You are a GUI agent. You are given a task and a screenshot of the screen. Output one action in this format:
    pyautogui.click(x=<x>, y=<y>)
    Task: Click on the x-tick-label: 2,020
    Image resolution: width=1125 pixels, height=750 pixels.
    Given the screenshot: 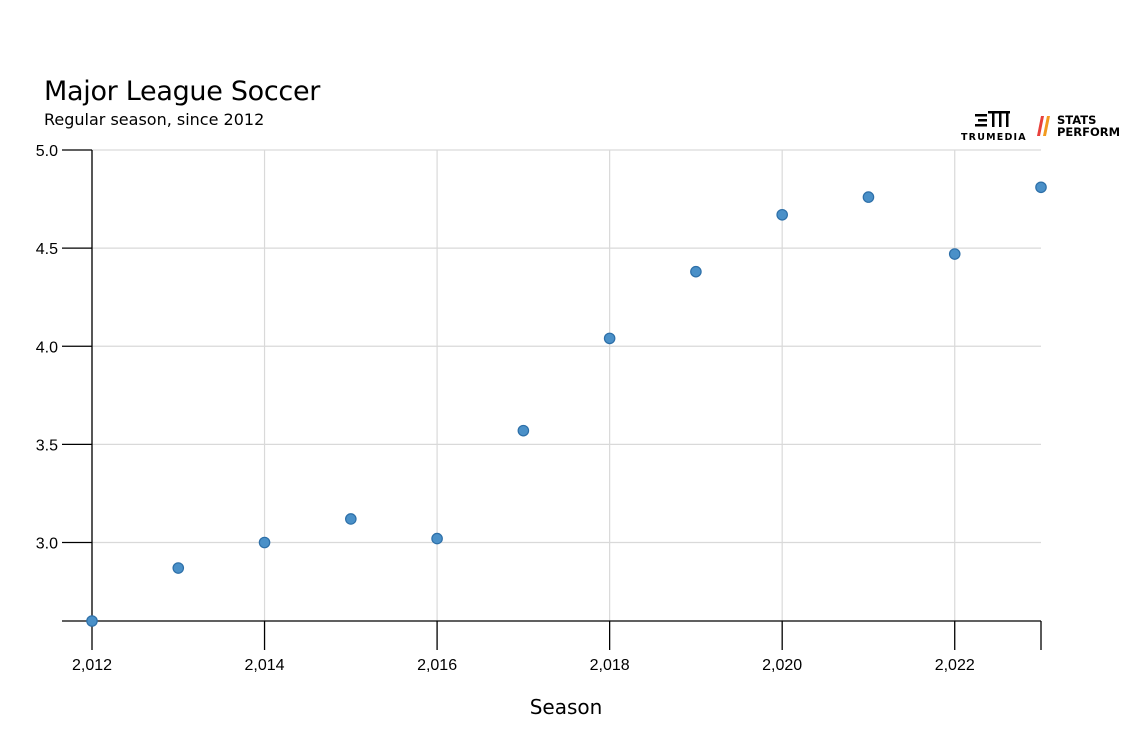 What is the action you would take?
    pyautogui.click(x=782, y=665)
    